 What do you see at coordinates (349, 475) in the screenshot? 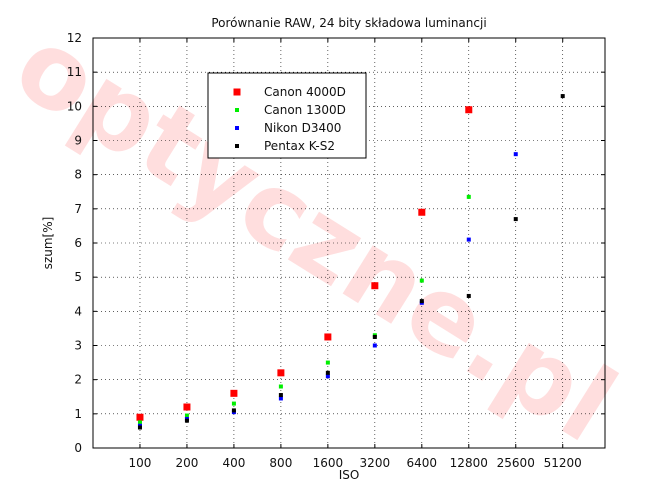
I see `x-axis-title: ISO` at bounding box center [349, 475].